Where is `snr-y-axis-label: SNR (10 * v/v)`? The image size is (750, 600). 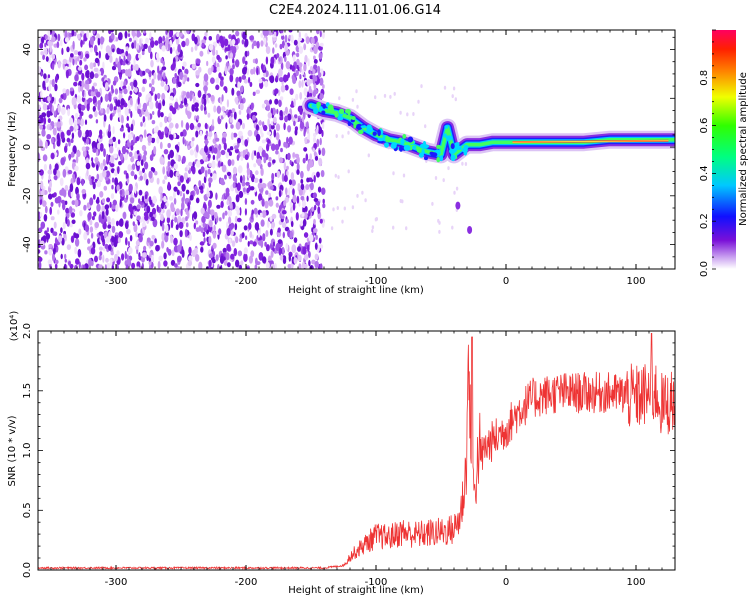 snr-y-axis-label: SNR (10 * v/v) is located at coordinates (12, 450).